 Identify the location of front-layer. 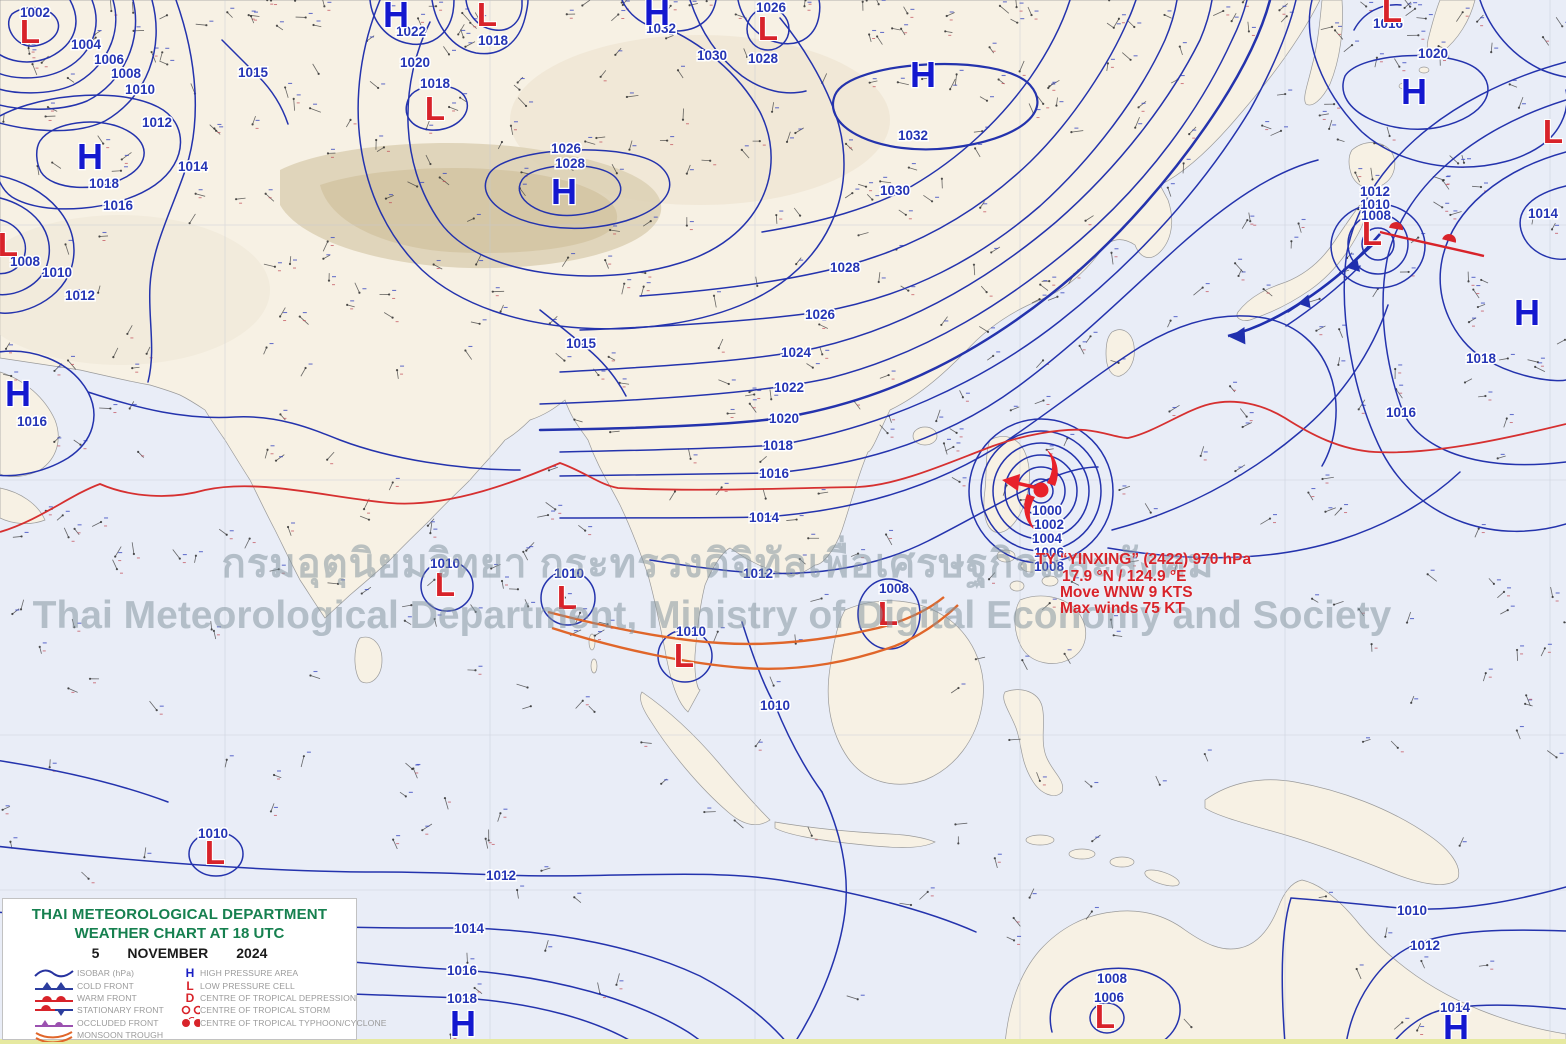
(1356, 283).